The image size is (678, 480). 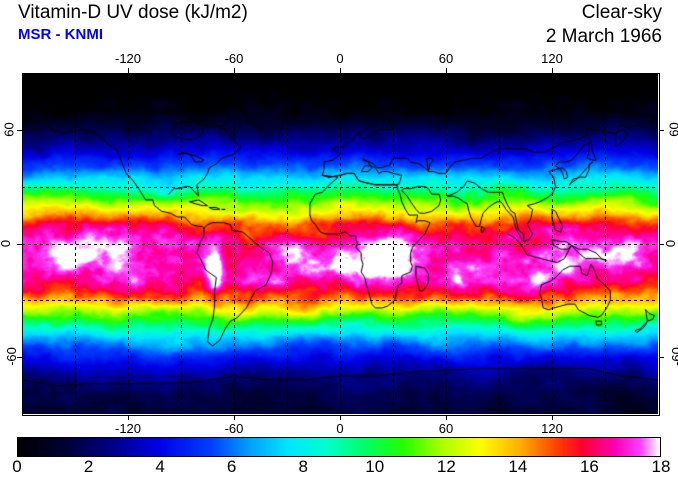 I want to click on colorbar-tick-label: 18, so click(x=661, y=466).